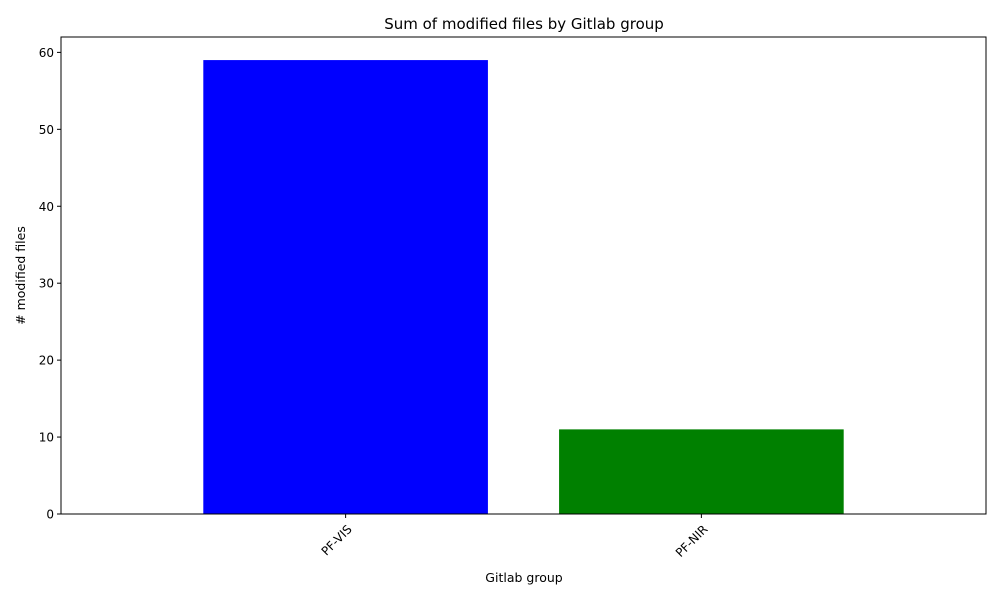 This screenshot has width=1000, height=600. What do you see at coordinates (20, 275) in the screenshot?
I see `y-axis-label: # modified files` at bounding box center [20, 275].